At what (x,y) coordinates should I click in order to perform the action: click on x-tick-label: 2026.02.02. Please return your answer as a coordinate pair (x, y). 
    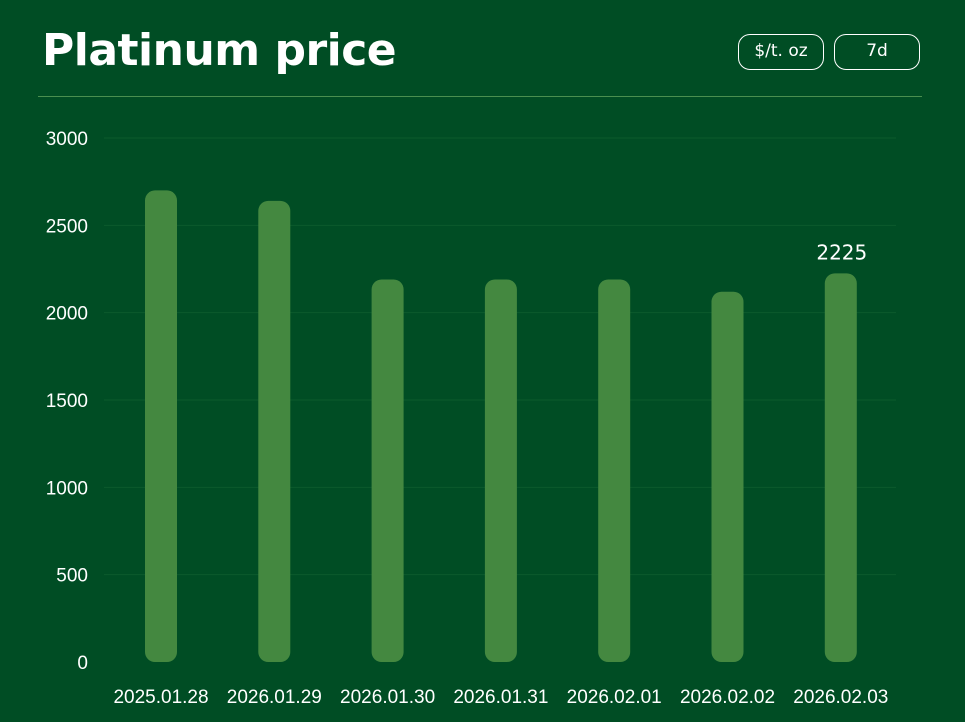
    Looking at the image, I should click on (727, 697).